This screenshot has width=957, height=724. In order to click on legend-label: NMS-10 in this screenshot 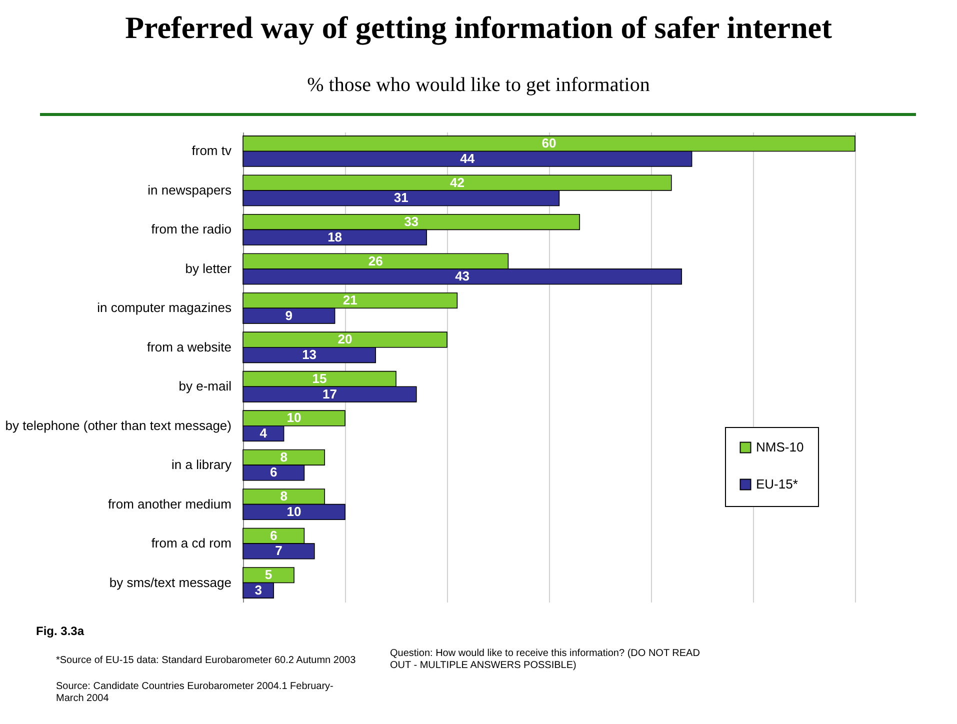, I will do `click(780, 447)`.